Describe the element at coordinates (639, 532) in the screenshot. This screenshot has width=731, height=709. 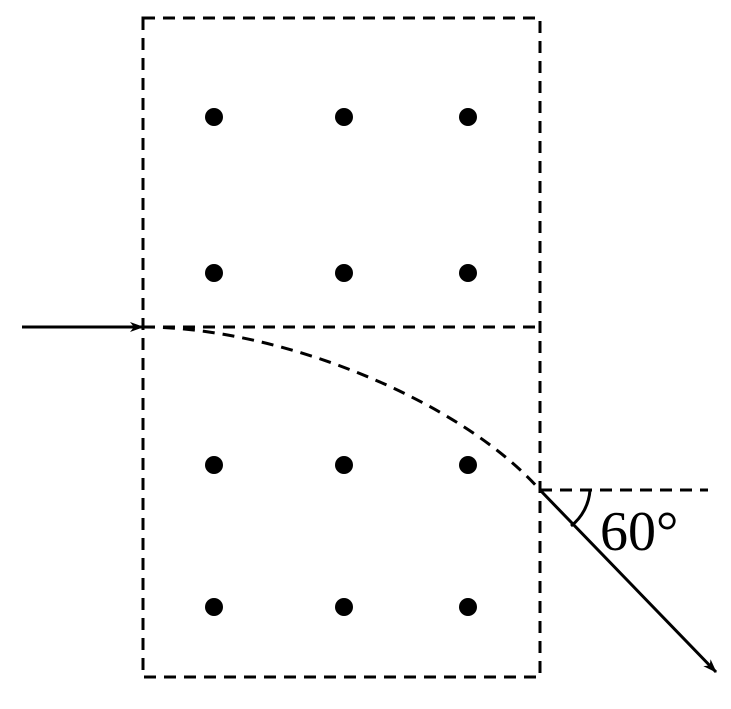
I see `angle-label: 60°` at that location.